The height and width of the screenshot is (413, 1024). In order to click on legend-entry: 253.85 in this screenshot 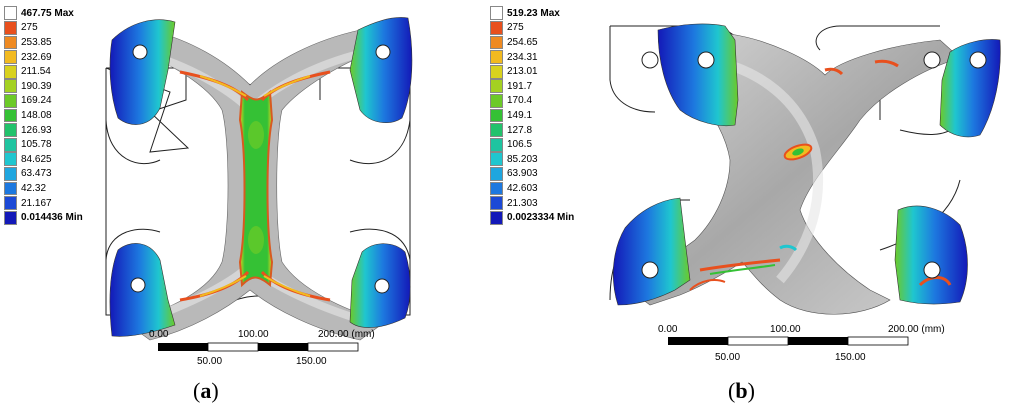, I will do `click(28, 42)`.